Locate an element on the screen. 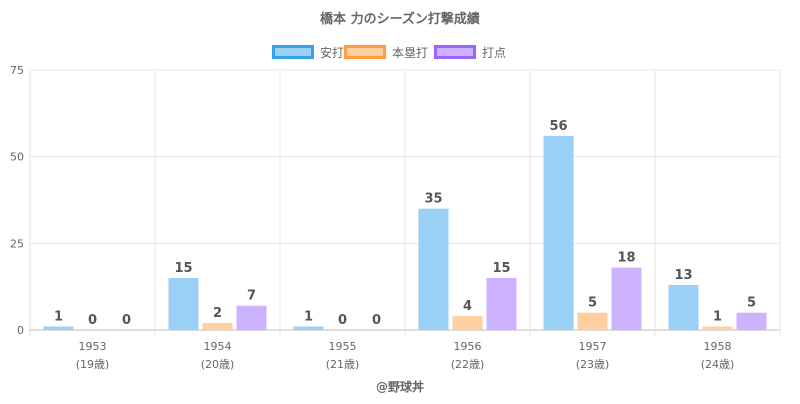 This screenshot has height=404, width=800. x-tick-label: 1956 is located at coordinates (468, 346).